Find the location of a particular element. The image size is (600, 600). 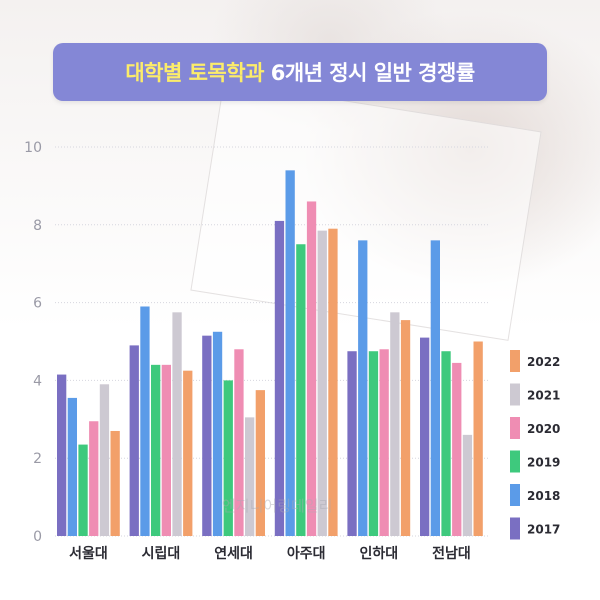

watermark: 엔지니어링데일리 is located at coordinates (277, 506).